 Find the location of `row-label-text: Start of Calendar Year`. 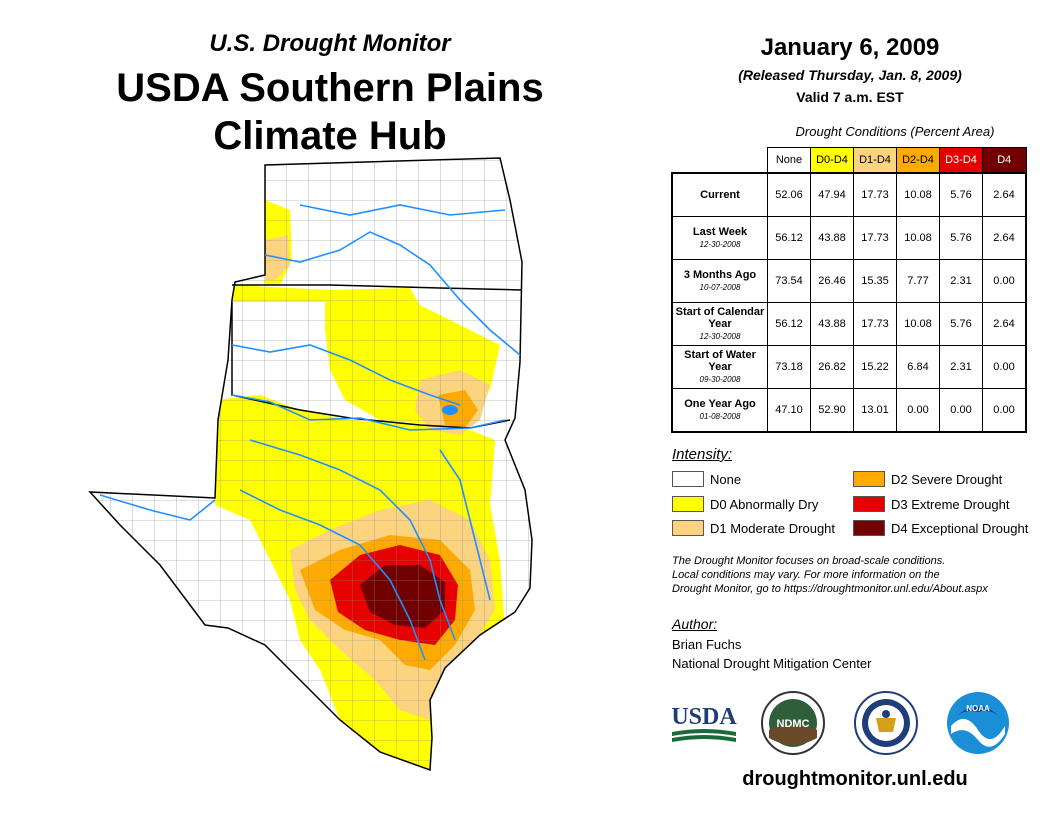

row-label-text: Start of Calendar Year is located at coordinates (720, 317).